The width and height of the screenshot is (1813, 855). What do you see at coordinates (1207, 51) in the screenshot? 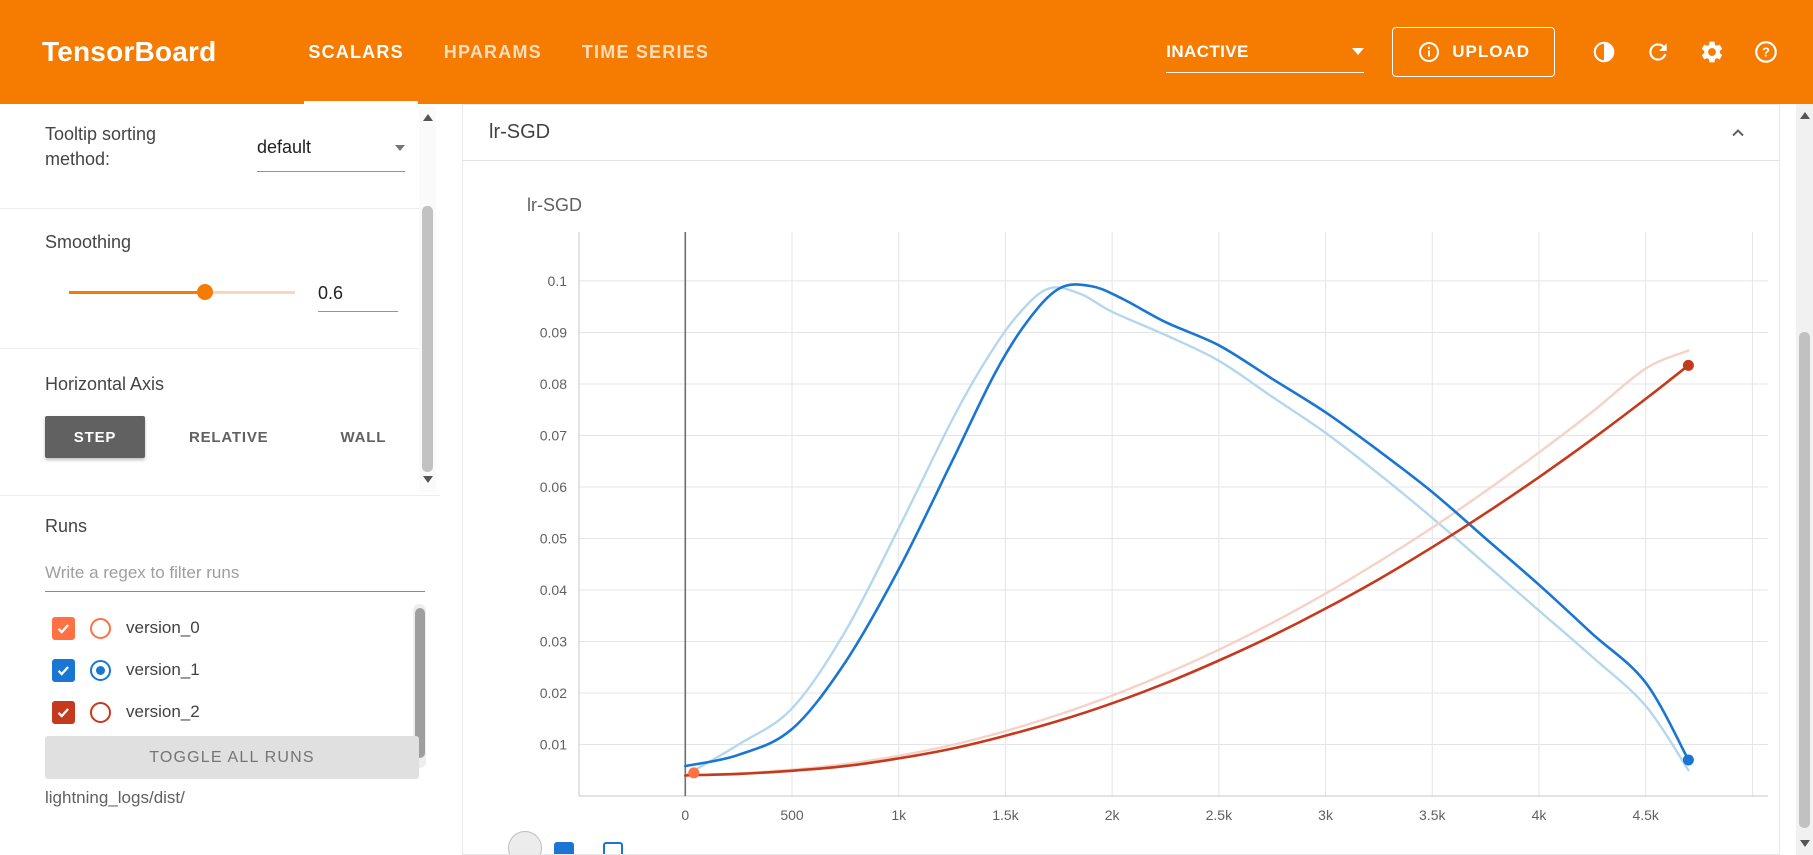
I see `status-dropdown-value: INACTIVE` at bounding box center [1207, 51].